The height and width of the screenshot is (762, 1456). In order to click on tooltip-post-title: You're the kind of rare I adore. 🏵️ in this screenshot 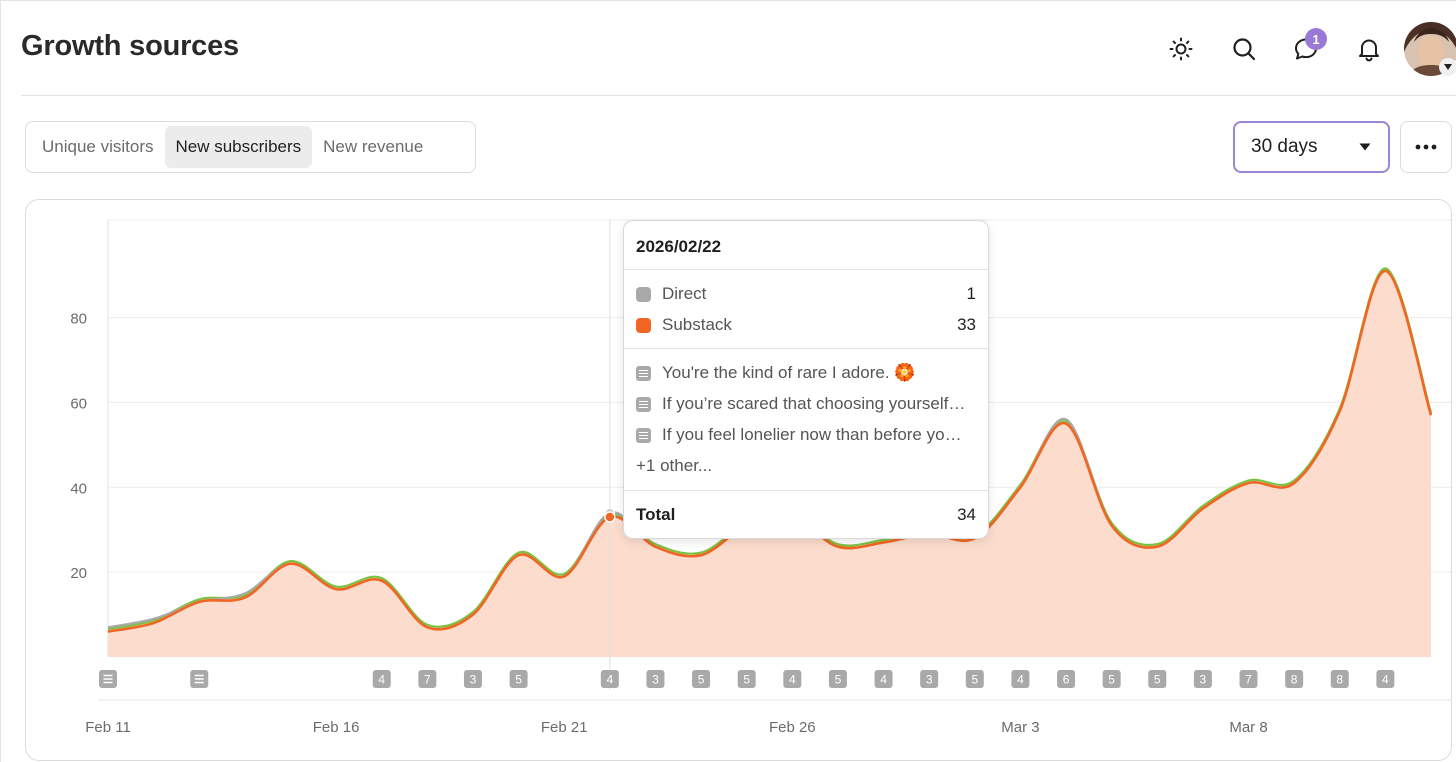, I will do `click(789, 372)`.